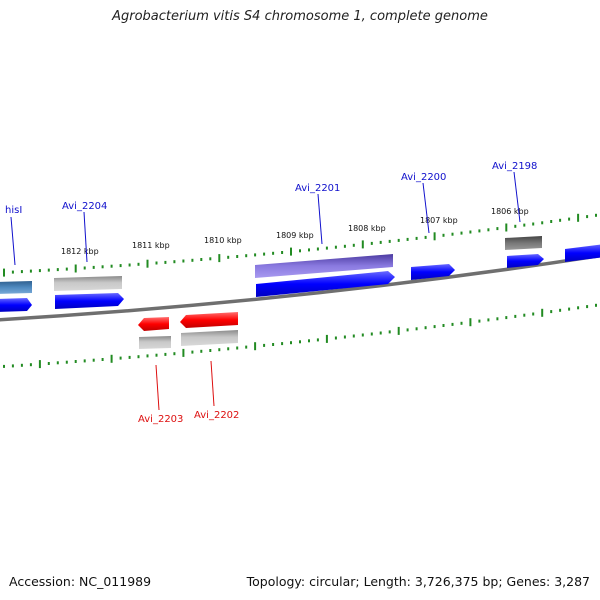 Image resolution: width=600 pixels, height=600 pixels. Describe the element at coordinates (80, 581) in the screenshot. I see `accession-label: Accession: NC_011989` at that location.